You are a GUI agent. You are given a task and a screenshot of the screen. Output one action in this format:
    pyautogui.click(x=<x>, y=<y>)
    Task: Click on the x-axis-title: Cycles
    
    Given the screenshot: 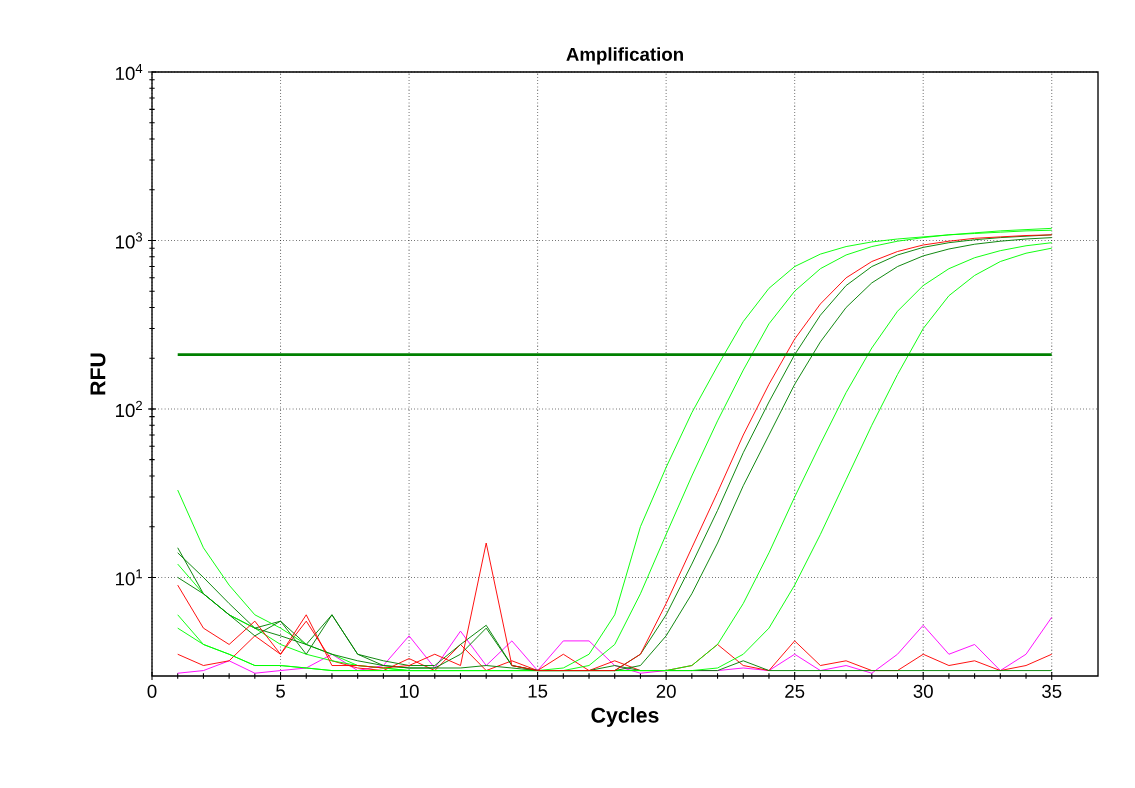 What is the action you would take?
    pyautogui.click(x=625, y=717)
    